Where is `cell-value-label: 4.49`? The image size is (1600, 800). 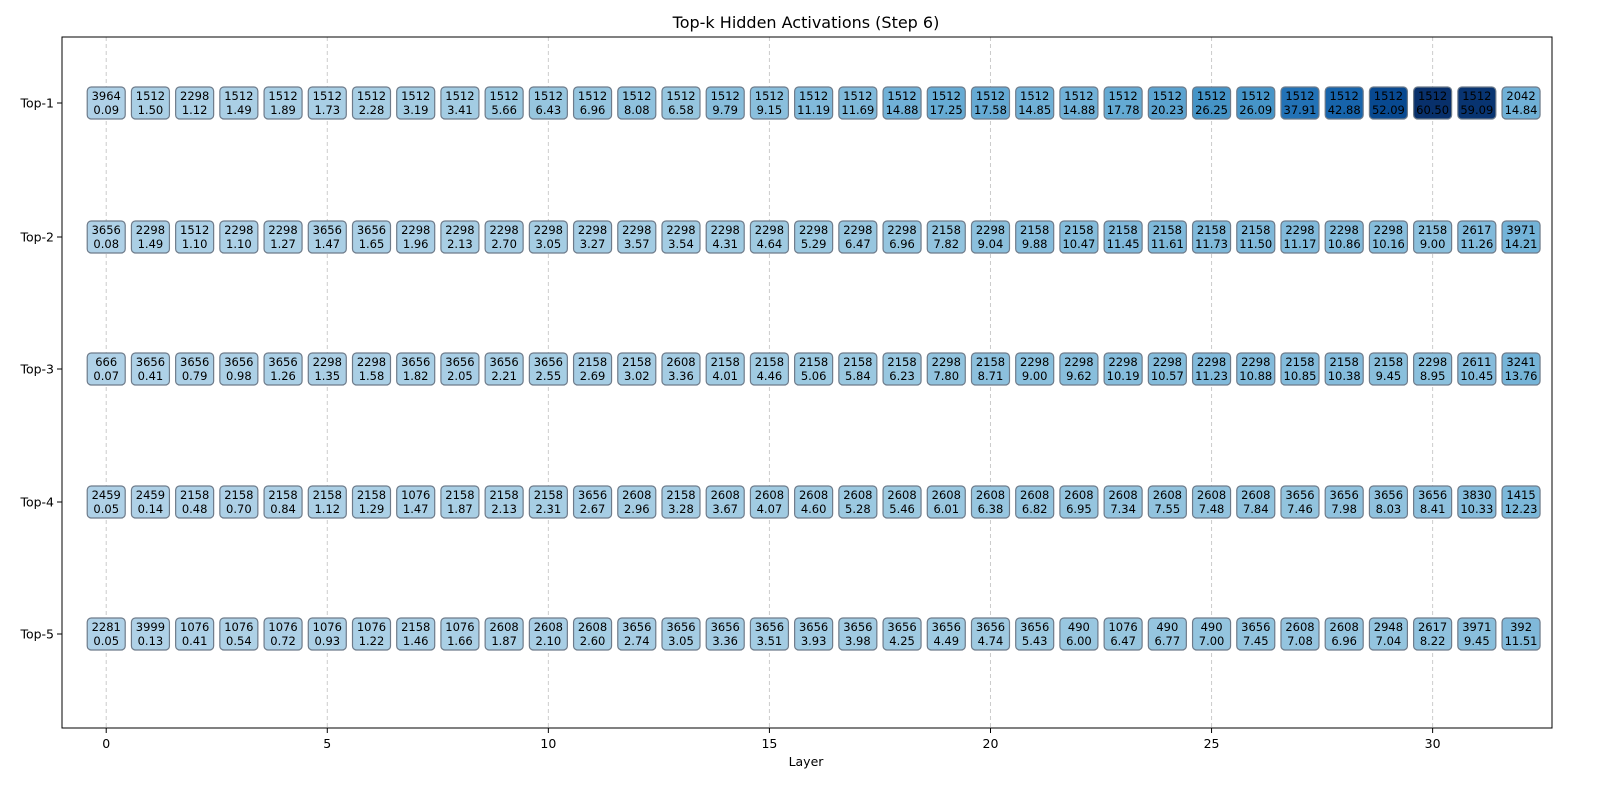 cell-value-label: 4.49 is located at coordinates (946, 641).